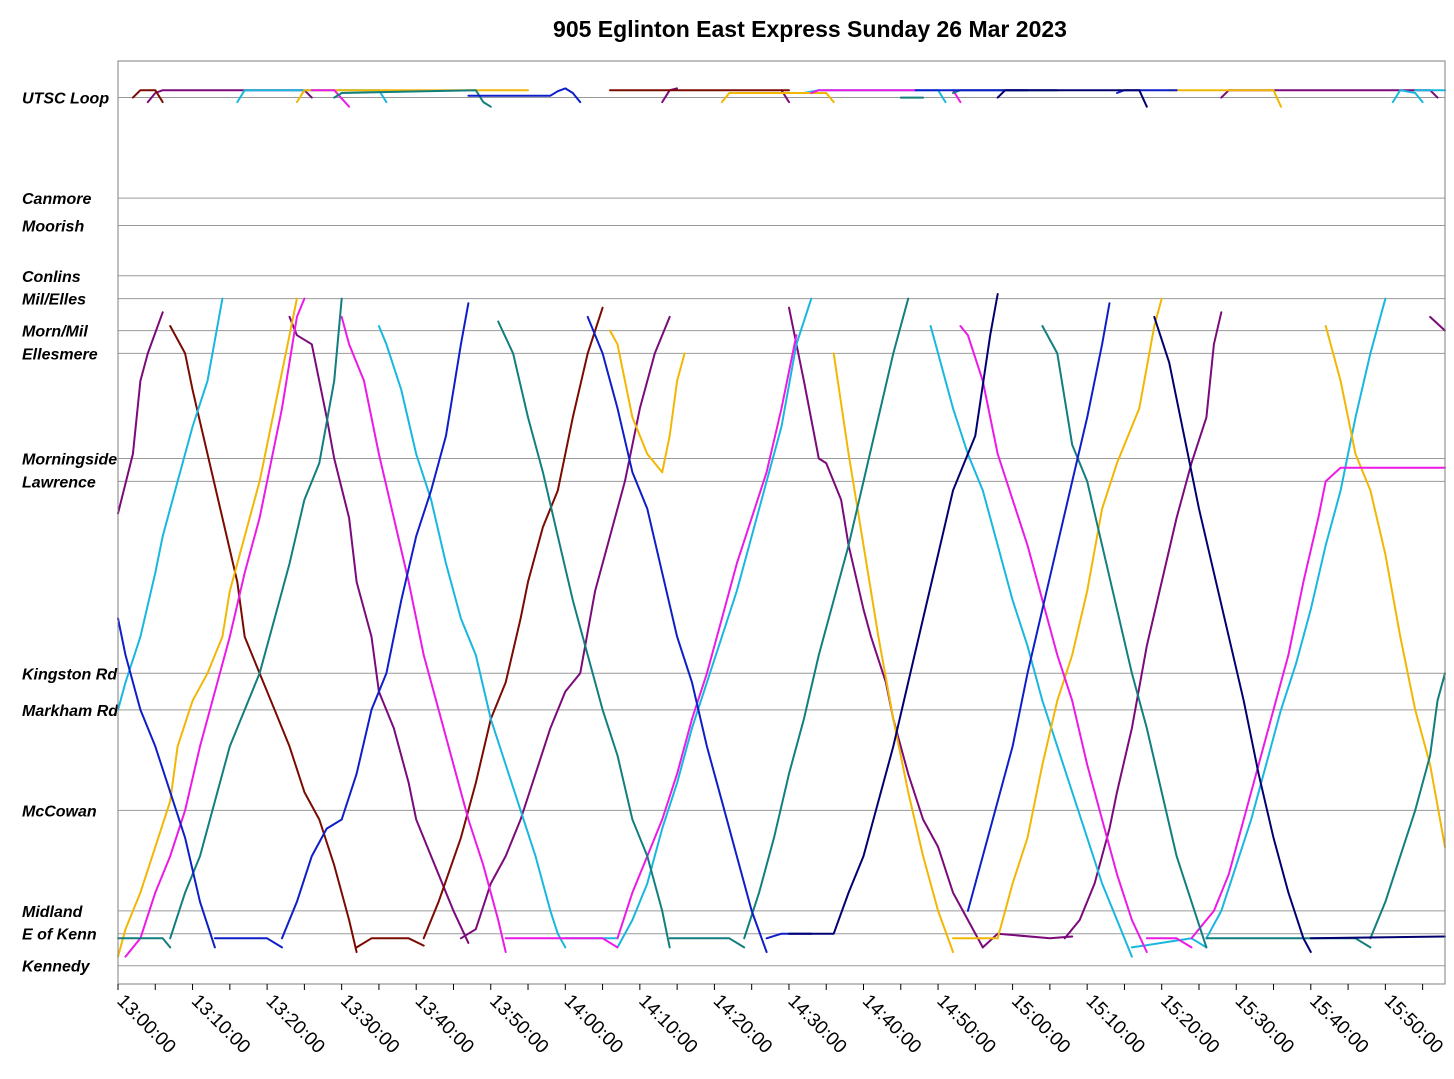 This screenshot has height=1079, width=1454. Describe the element at coordinates (1189, 1024) in the screenshot. I see `x-tick-label: 15:20:00` at that location.